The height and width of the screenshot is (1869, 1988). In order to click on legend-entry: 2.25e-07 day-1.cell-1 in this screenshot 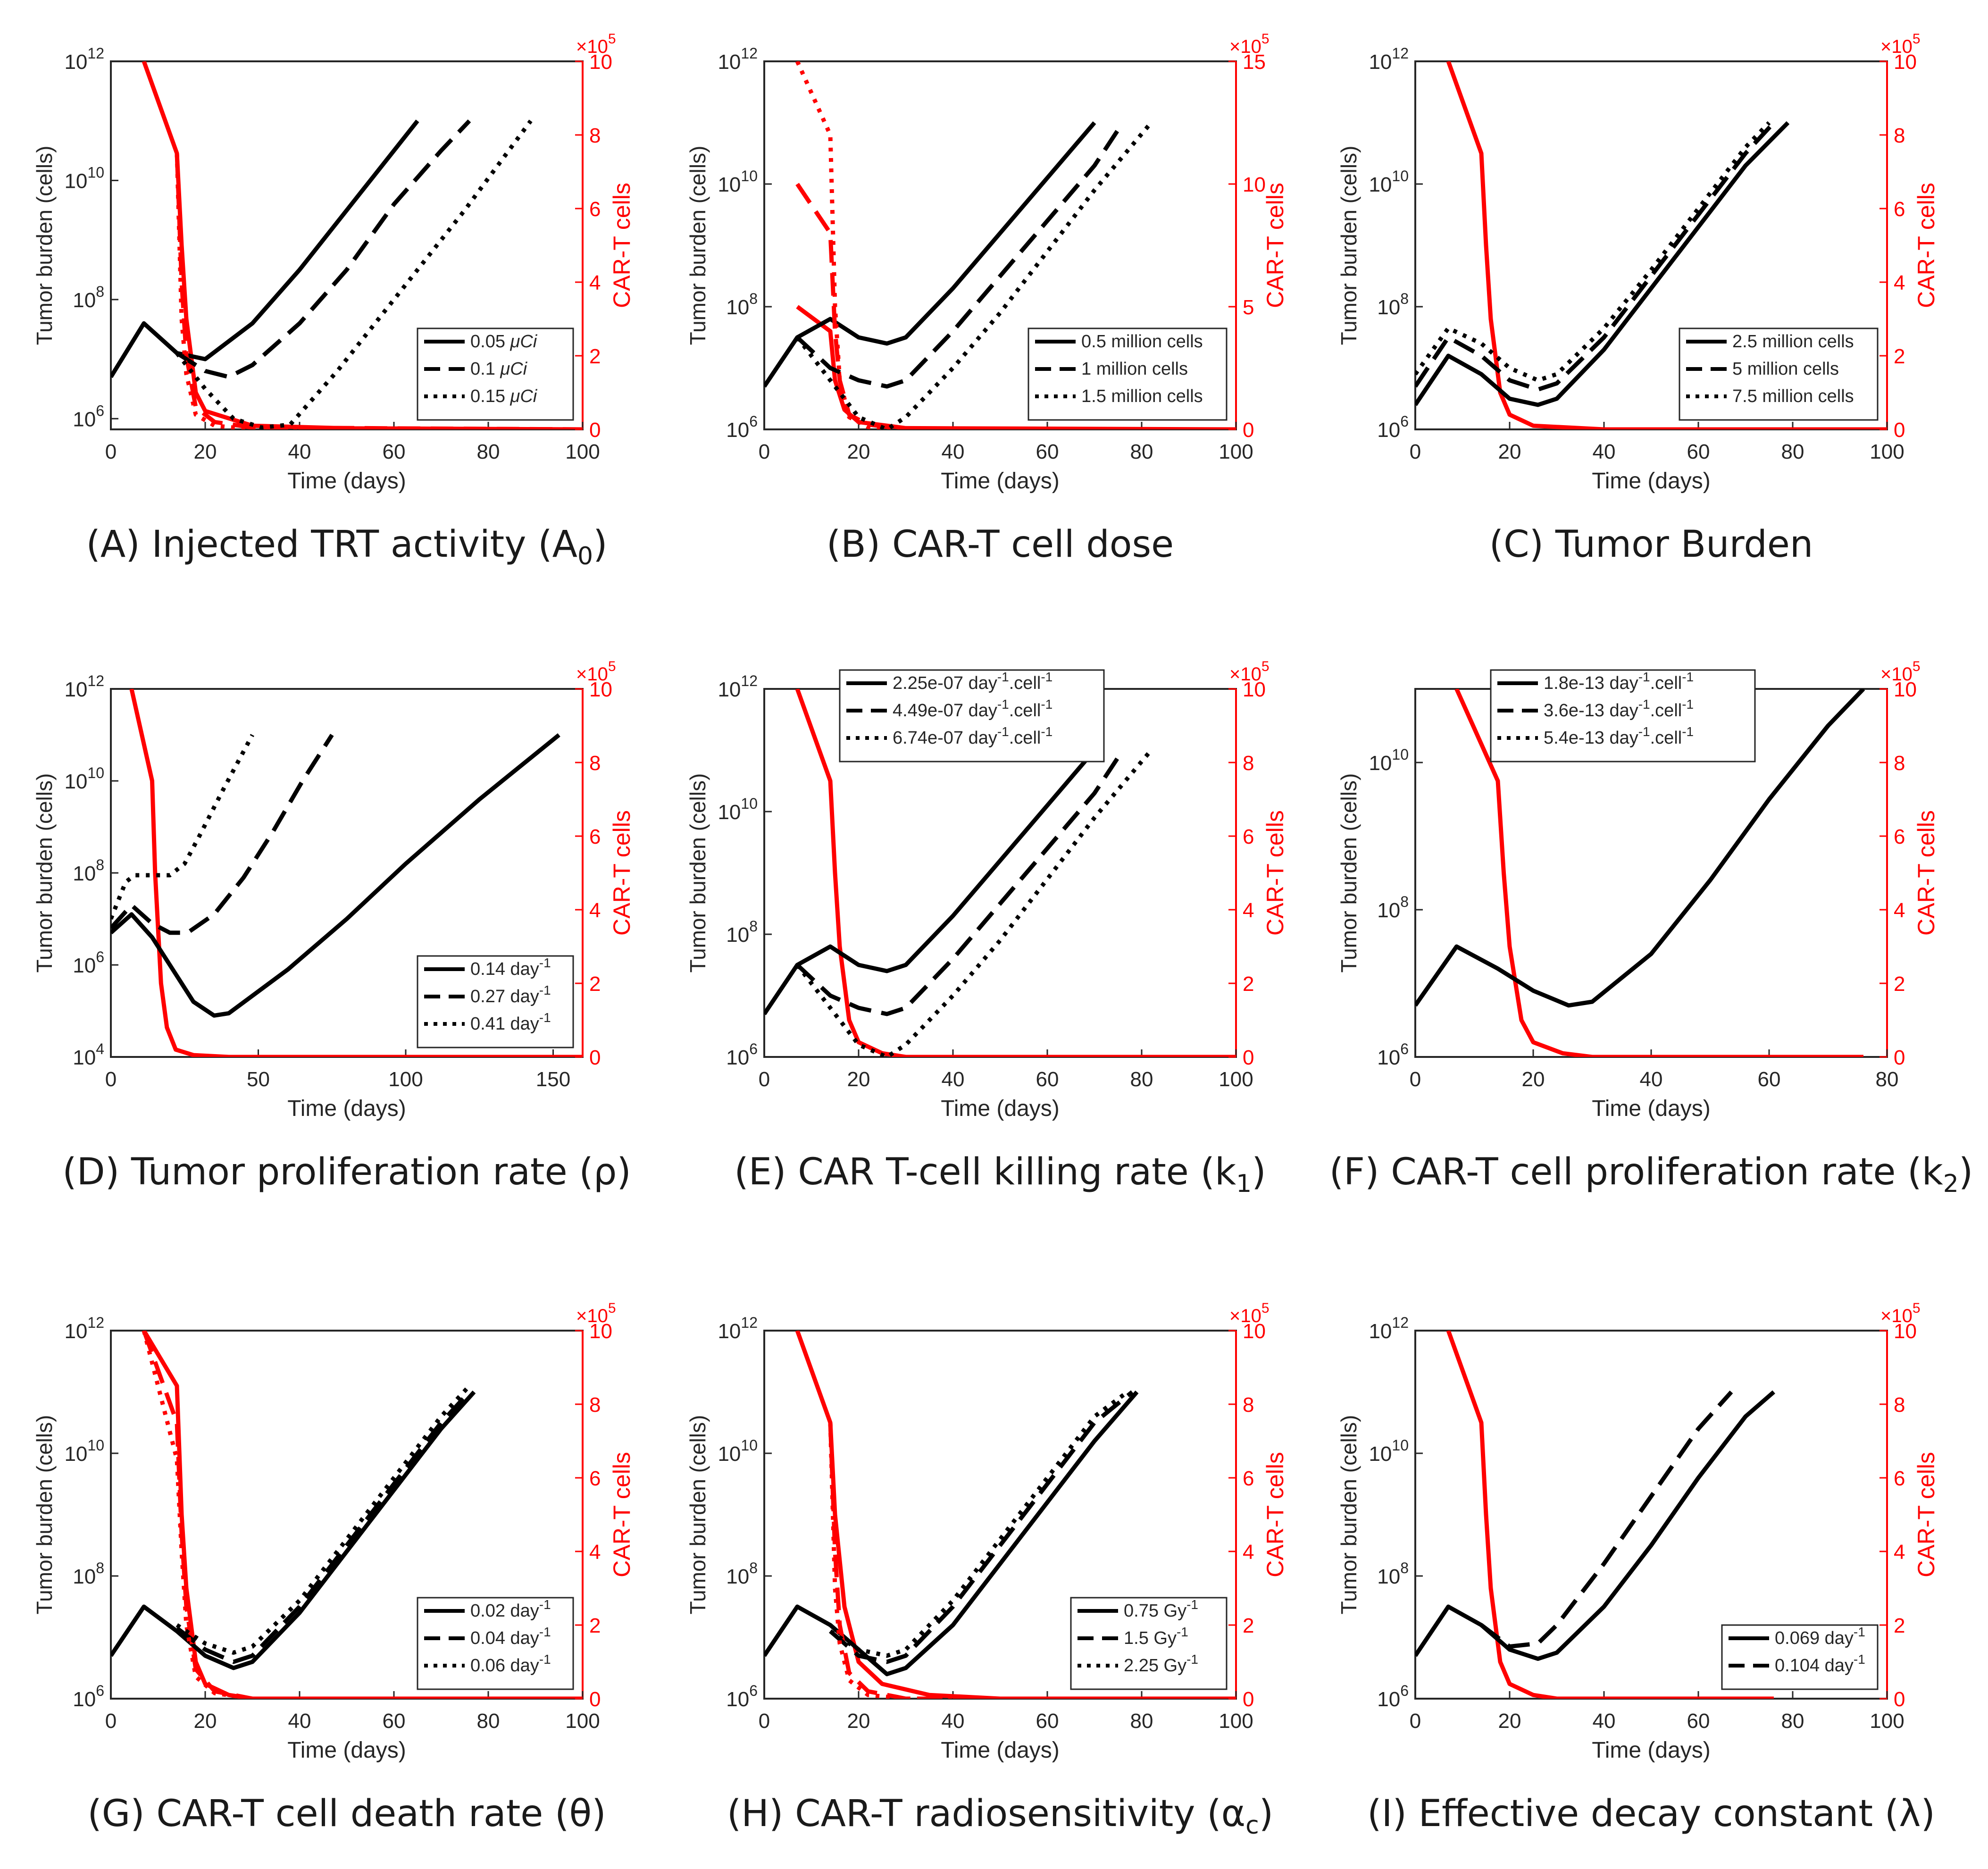, I will do `click(972, 681)`.